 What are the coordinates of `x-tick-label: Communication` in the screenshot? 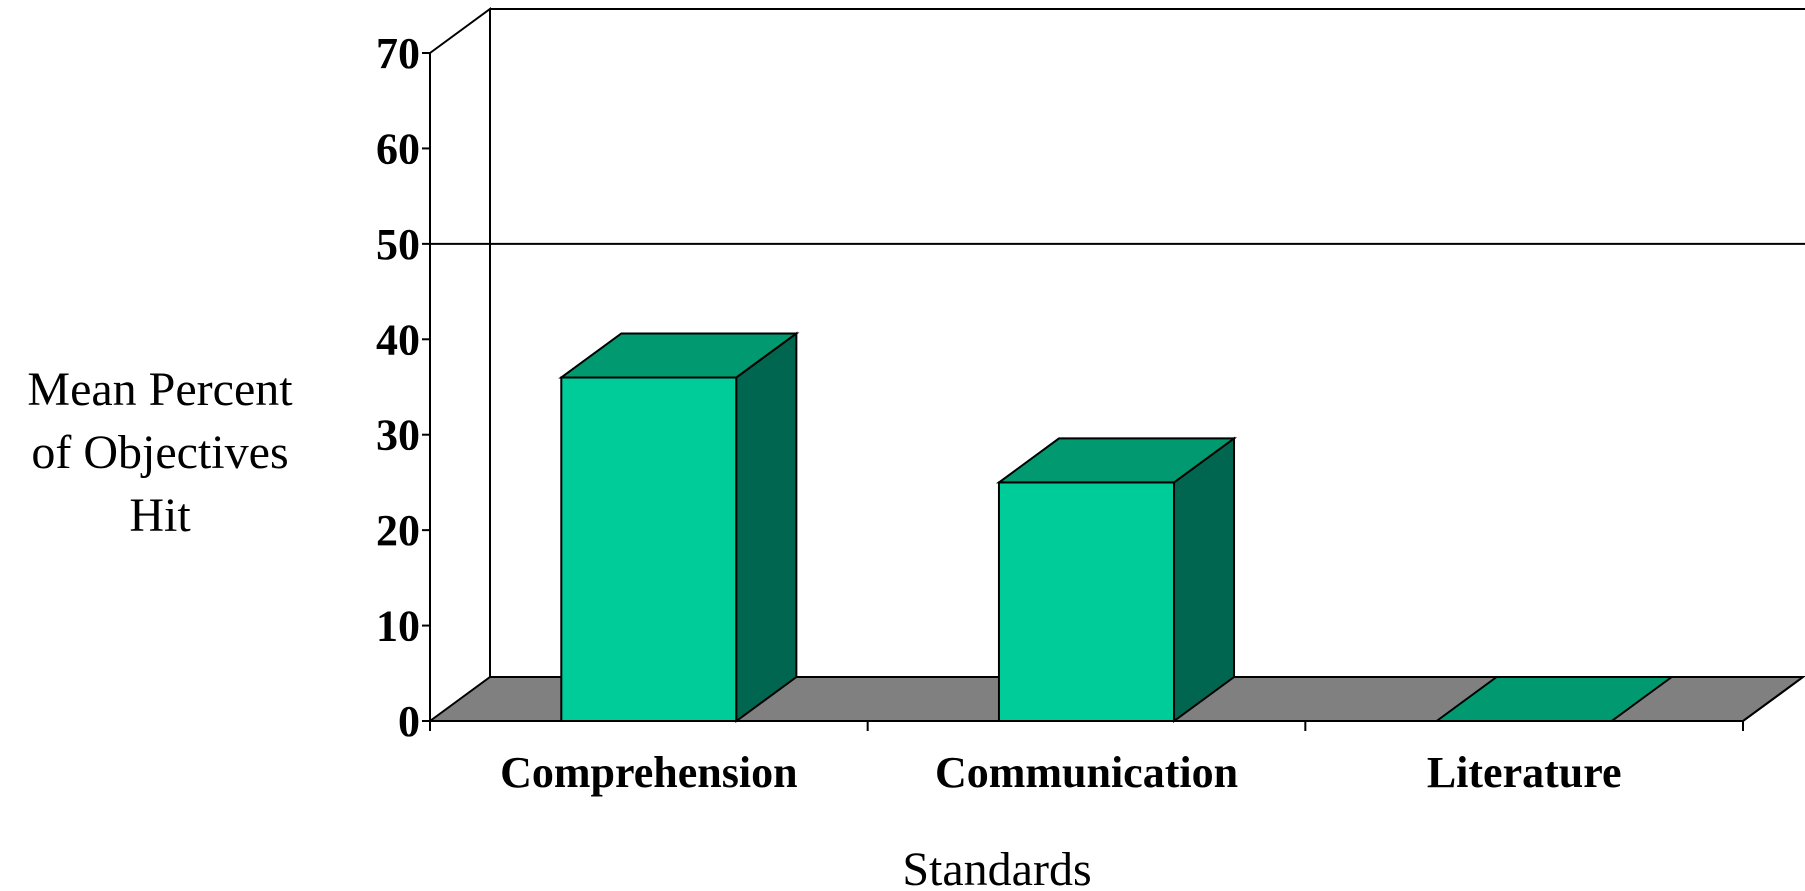 It's located at (1086, 772).